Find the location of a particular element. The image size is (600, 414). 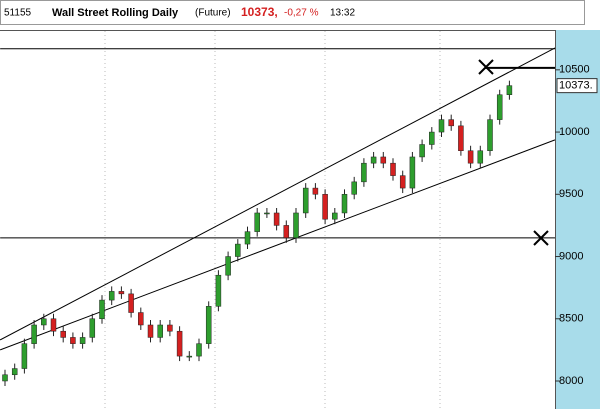

y-tick-label: 9500 is located at coordinates (571, 194).